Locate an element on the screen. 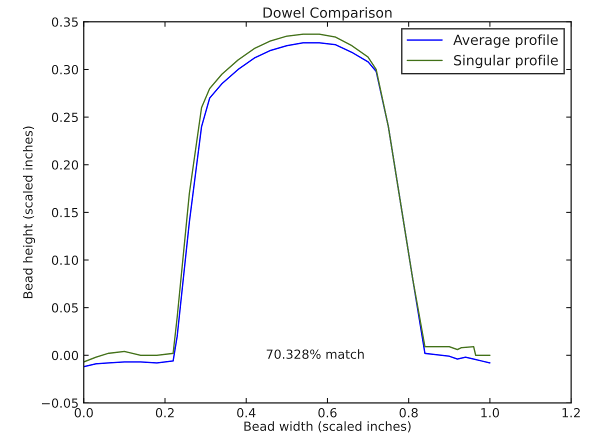 Image resolution: width=590 pixels, height=437 pixels. y-tick-label: 0.25 is located at coordinates (65, 117).